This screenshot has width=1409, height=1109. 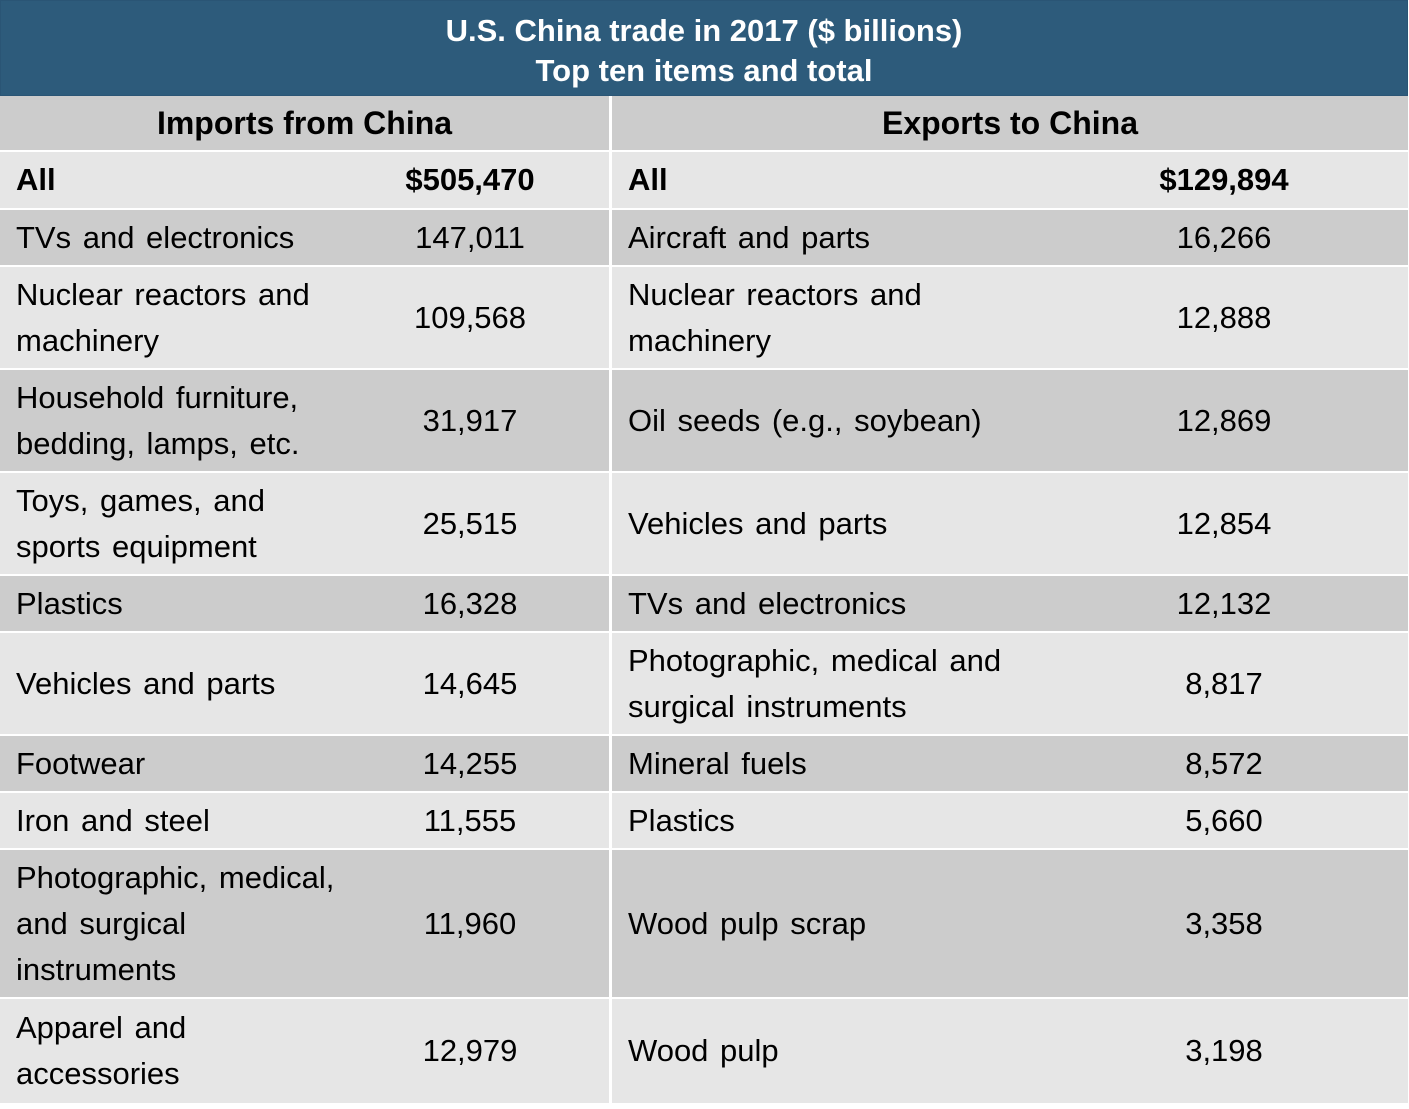 I want to click on import-item-label: Footwear, so click(x=81, y=763).